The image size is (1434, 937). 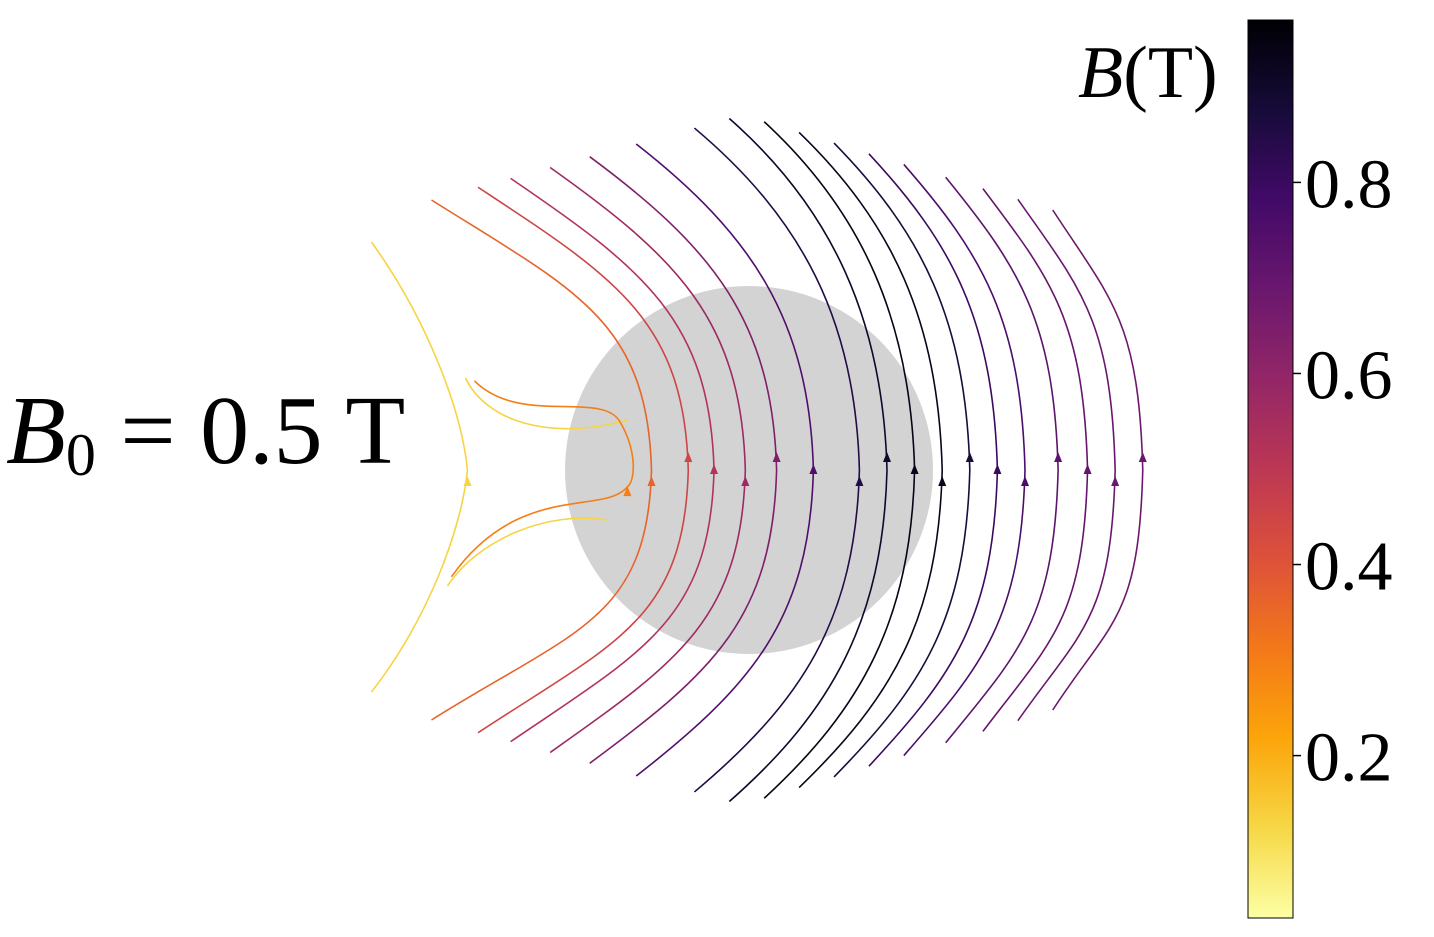 What do you see at coordinates (1349, 567) in the screenshot?
I see `colorbar-tick-label: 0.4` at bounding box center [1349, 567].